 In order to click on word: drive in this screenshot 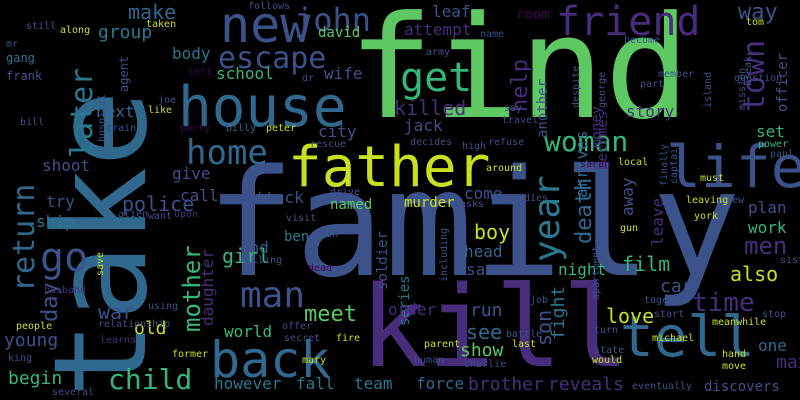, I will do `click(345, 192)`.